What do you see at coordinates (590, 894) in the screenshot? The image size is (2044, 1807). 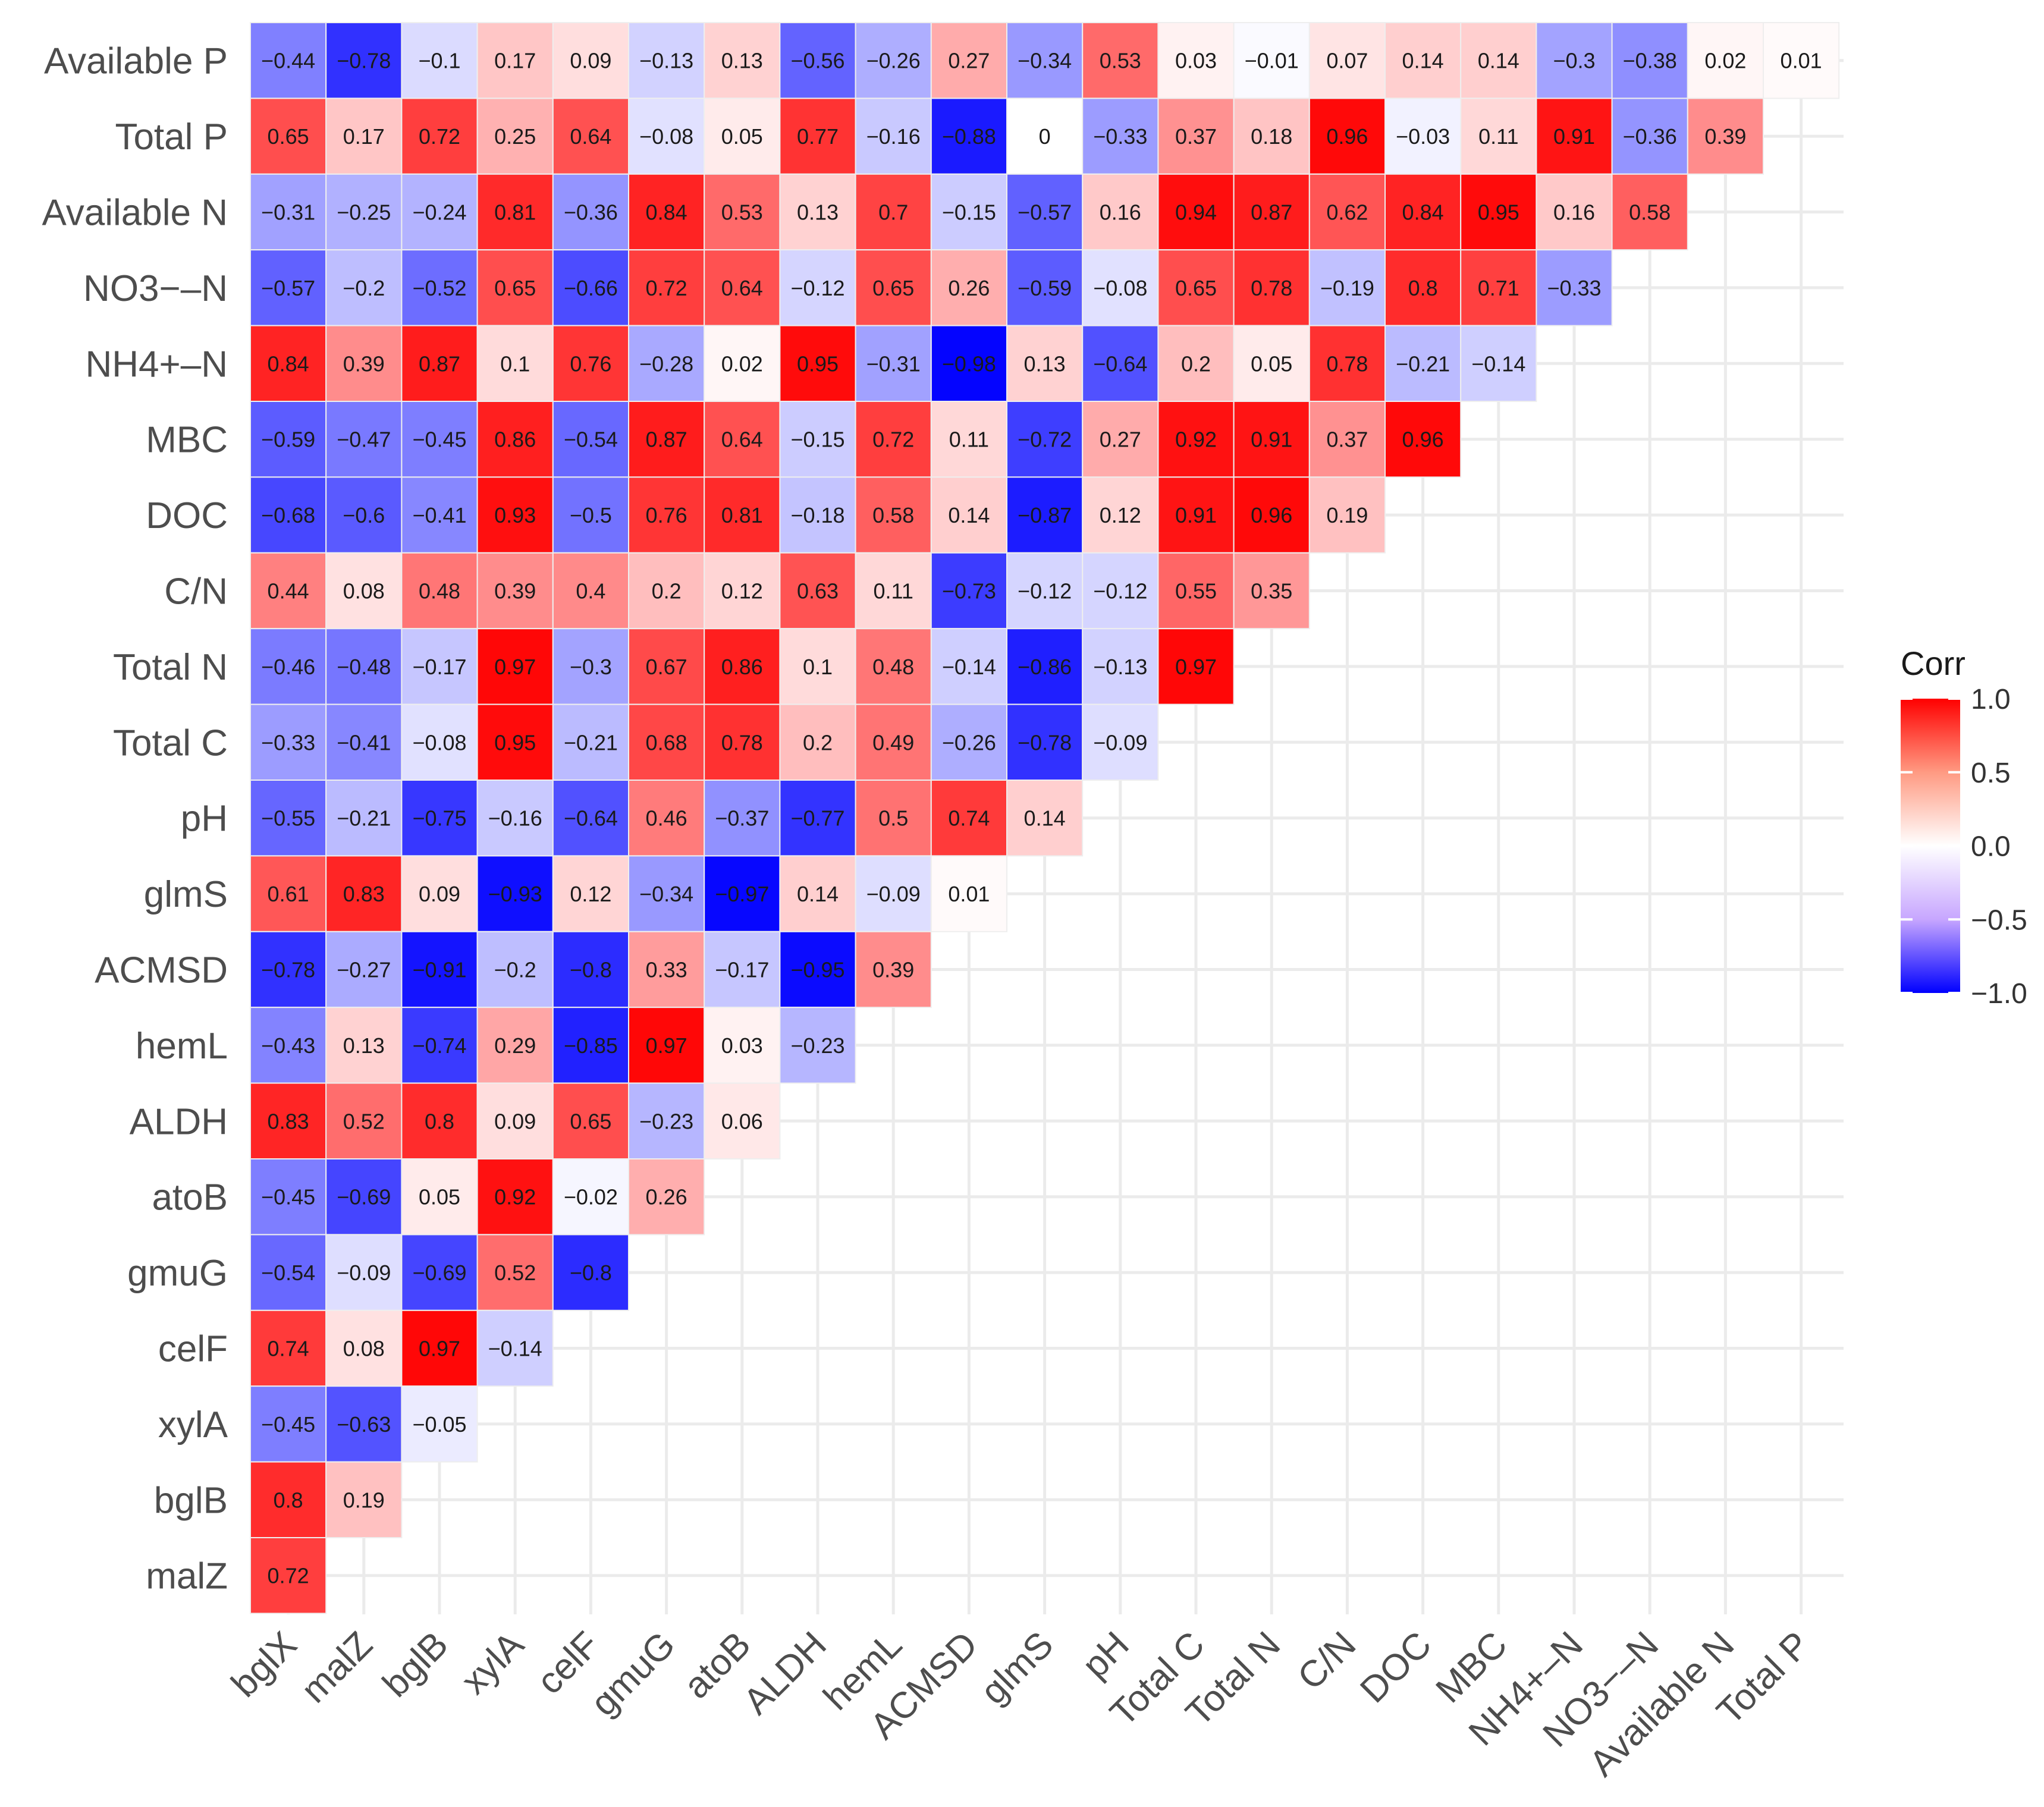 I see `cell-value-label: 0.12` at bounding box center [590, 894].